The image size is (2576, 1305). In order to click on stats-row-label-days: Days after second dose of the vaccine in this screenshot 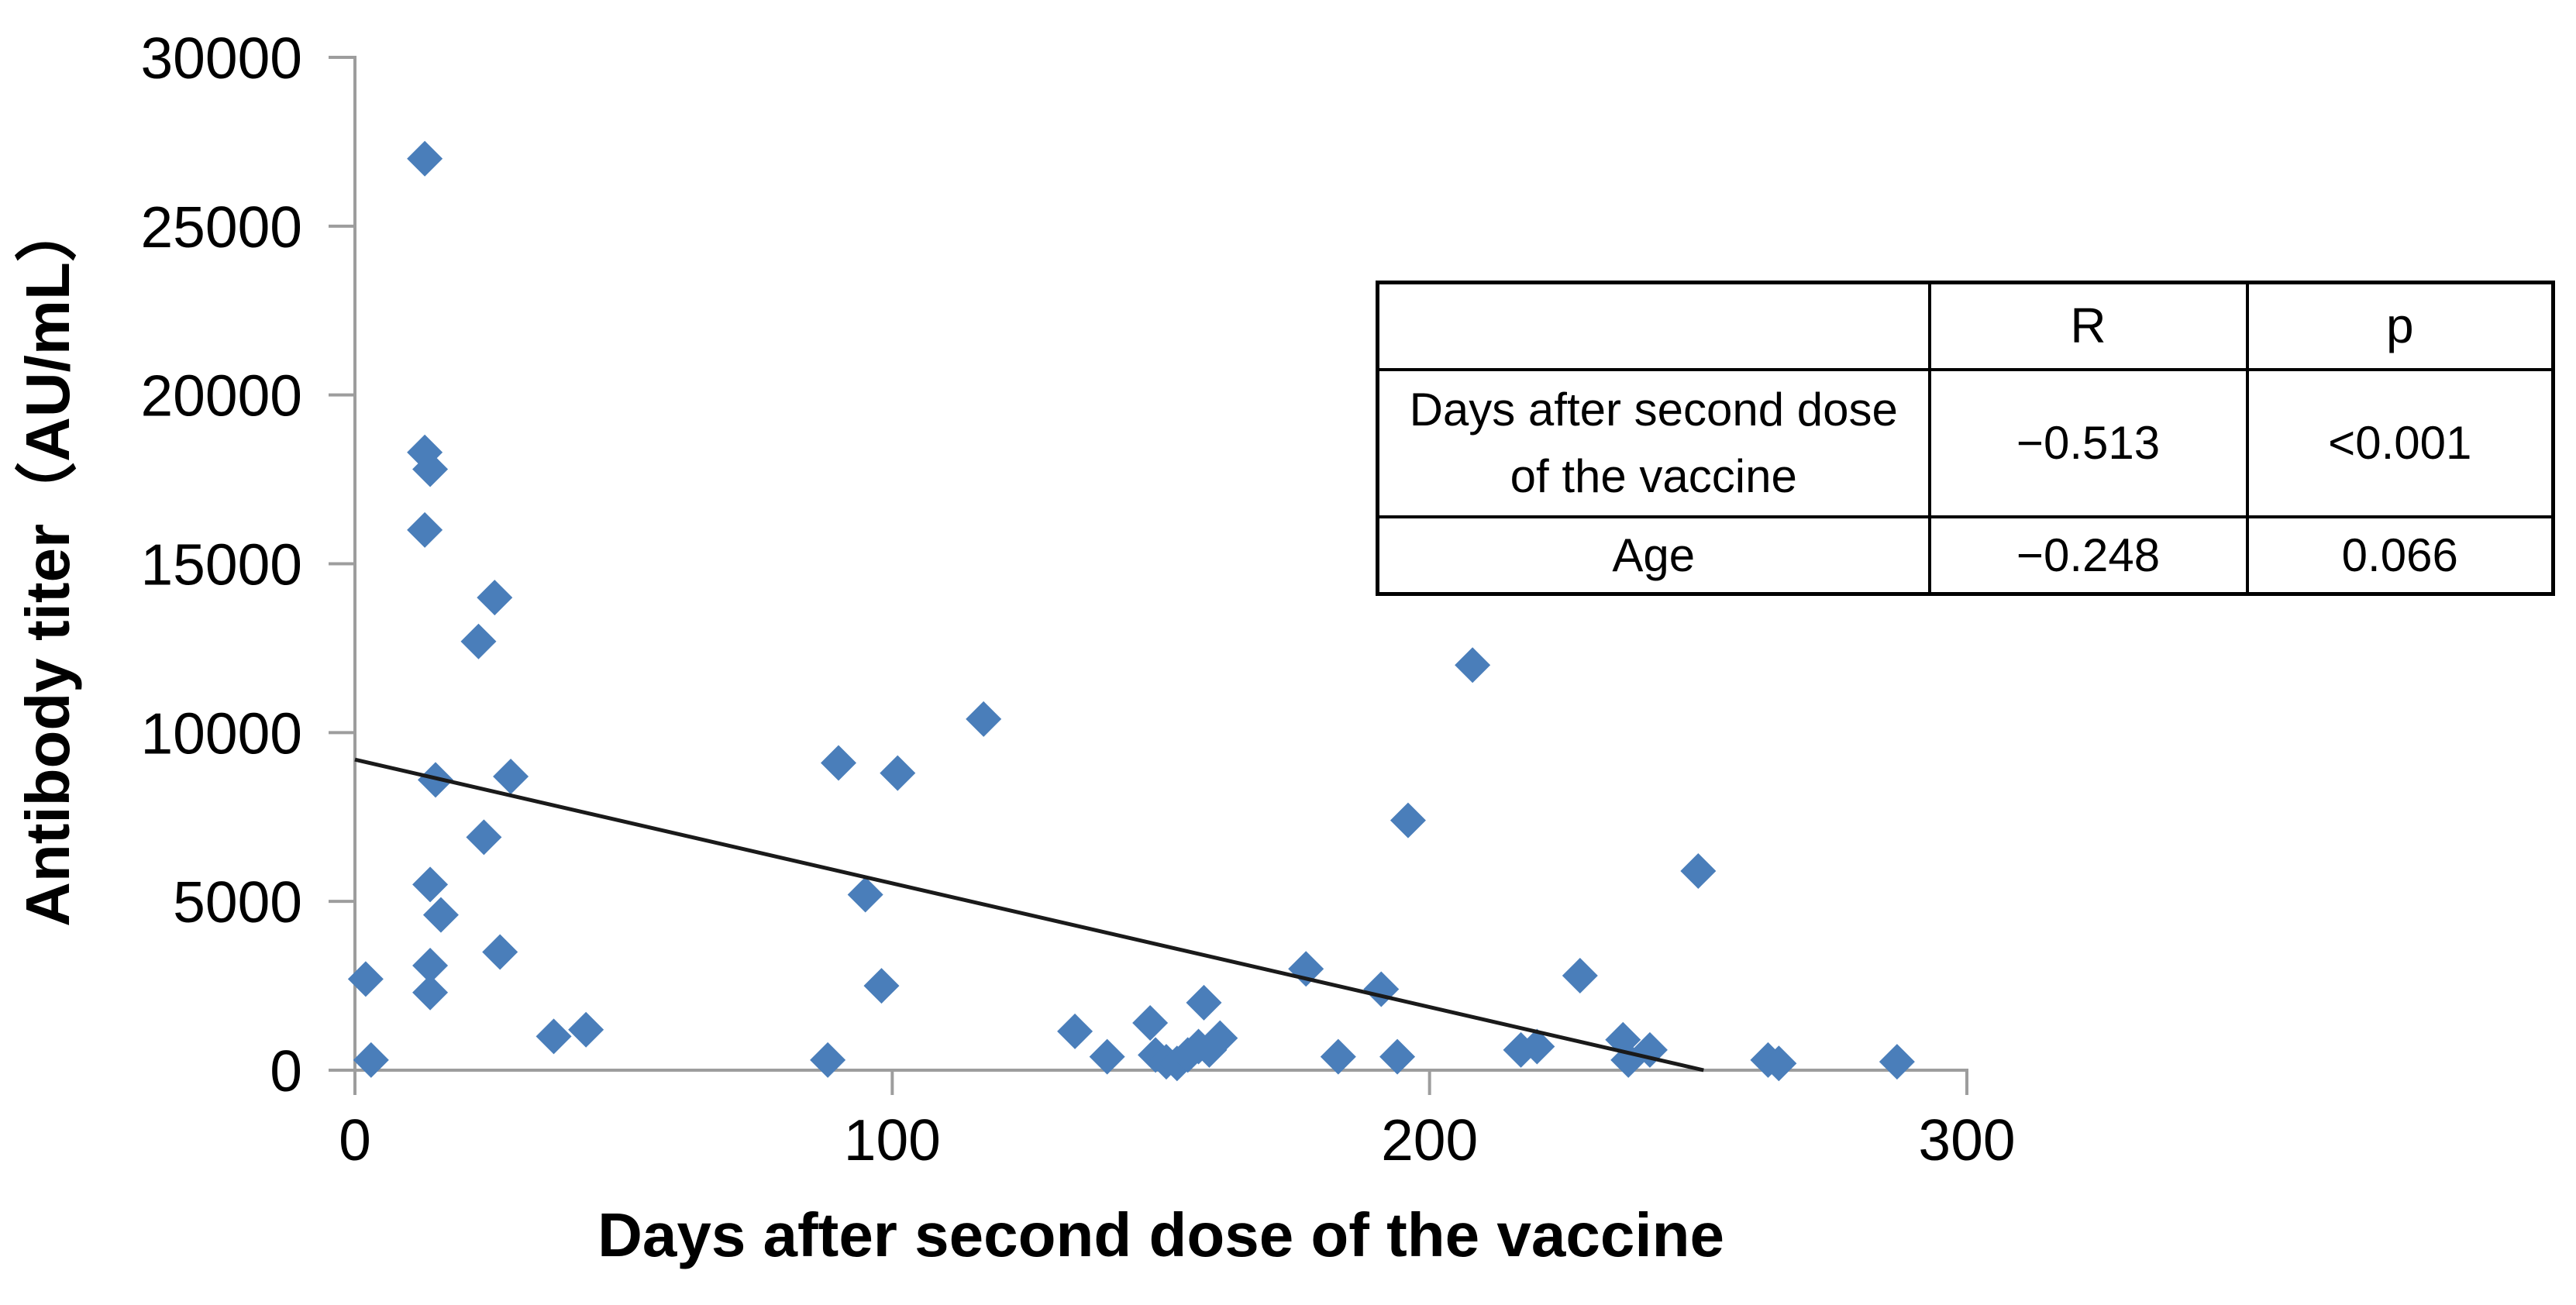, I will do `click(1653, 442)`.